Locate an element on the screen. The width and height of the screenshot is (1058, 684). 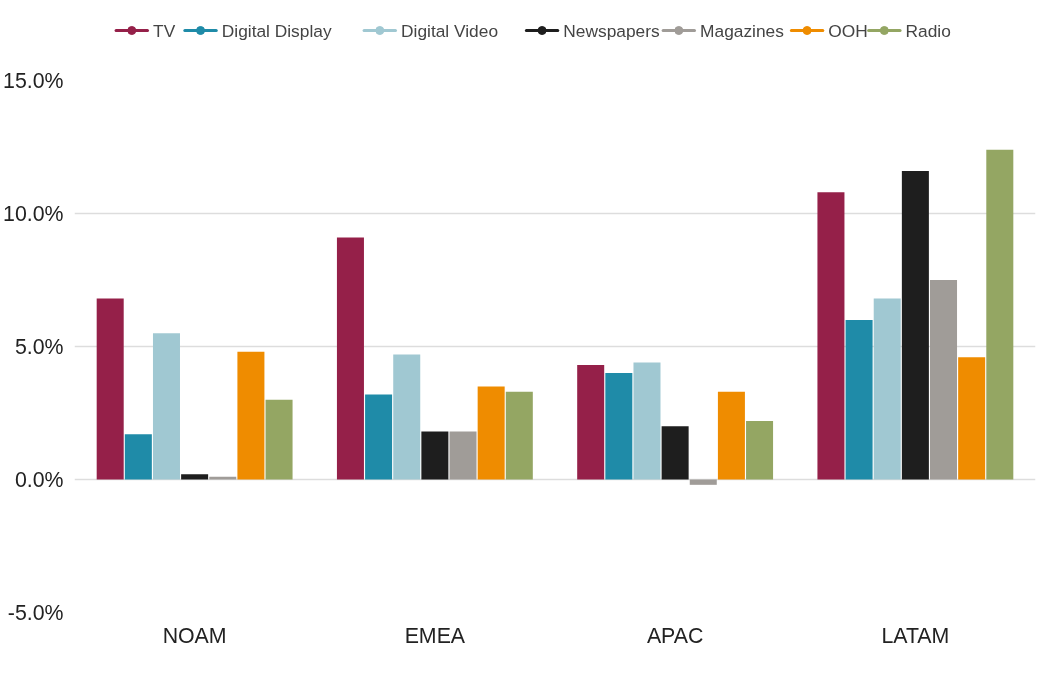
y-tick-label: 0.0% is located at coordinates (39, 479).